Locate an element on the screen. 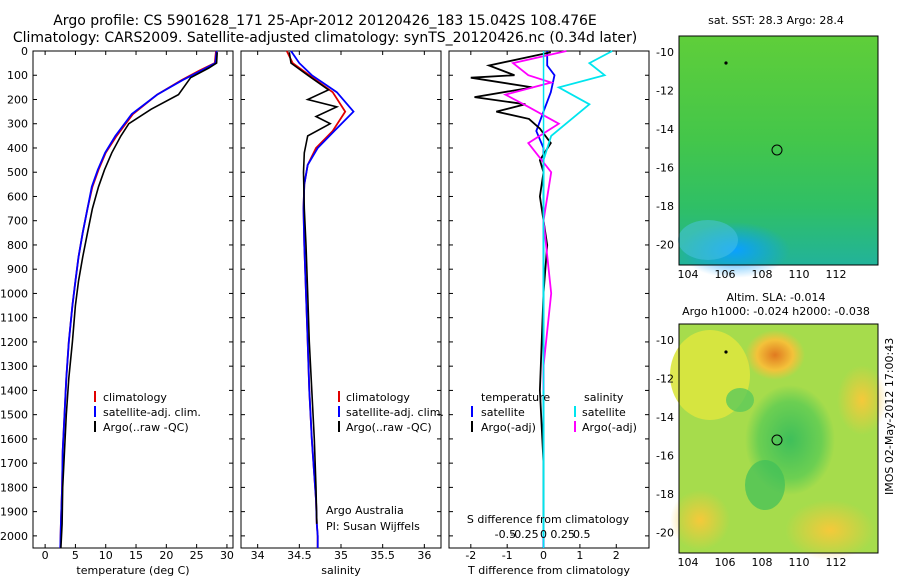 The height and width of the screenshot is (580, 900). difference-xlabel: T difference from climatology is located at coordinates (548, 570).